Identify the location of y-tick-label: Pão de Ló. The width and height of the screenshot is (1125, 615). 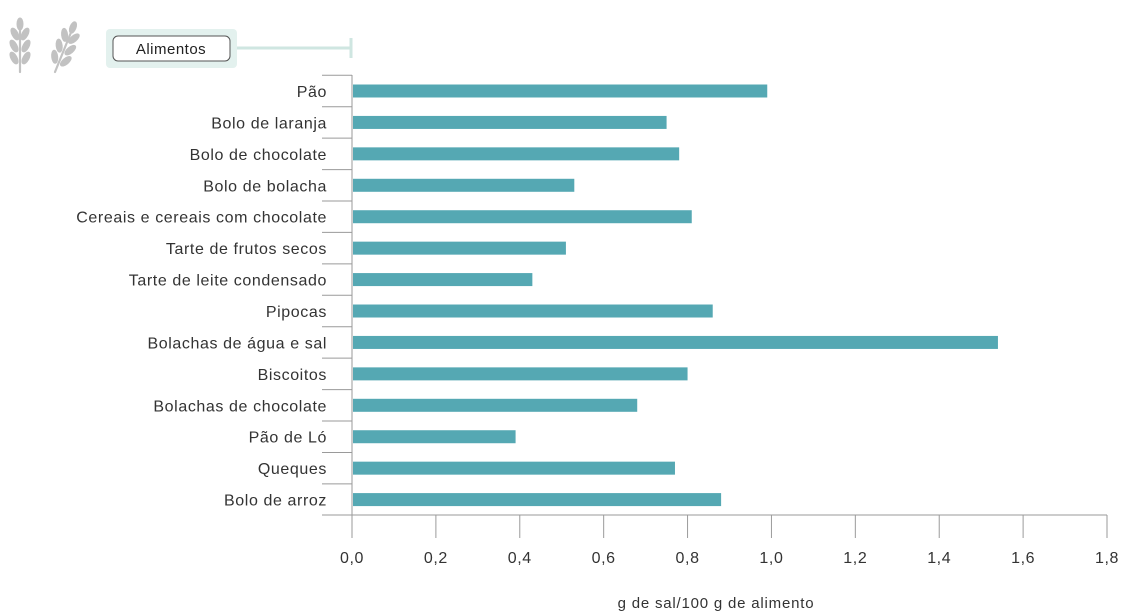
(288, 438).